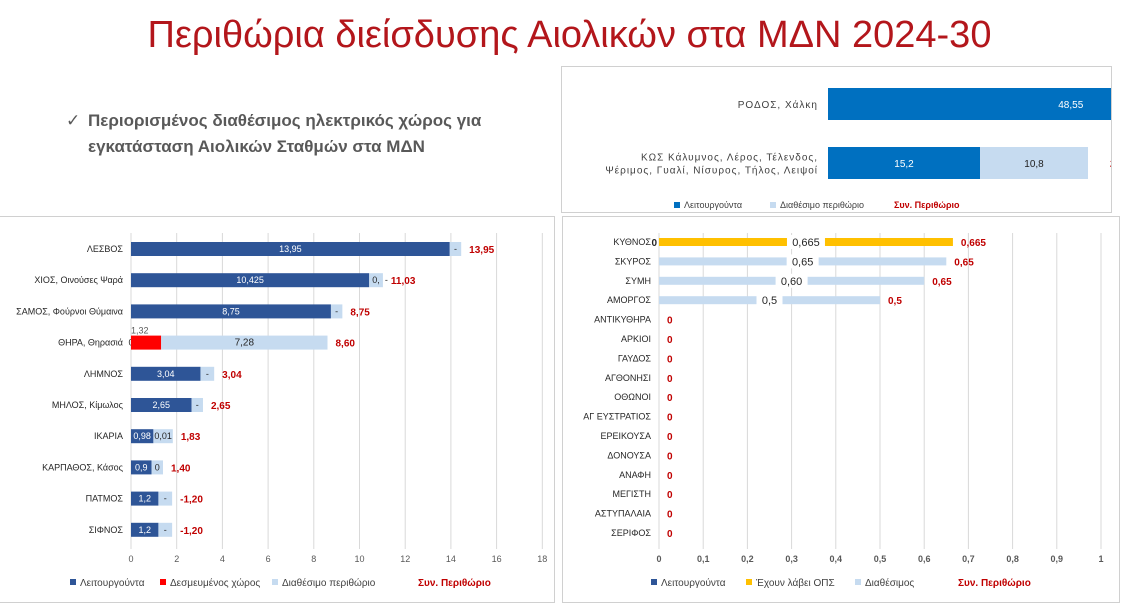 This screenshot has height=607, width=1139. What do you see at coordinates (542, 559) in the screenshot?
I see `x-tick-label: 18` at bounding box center [542, 559].